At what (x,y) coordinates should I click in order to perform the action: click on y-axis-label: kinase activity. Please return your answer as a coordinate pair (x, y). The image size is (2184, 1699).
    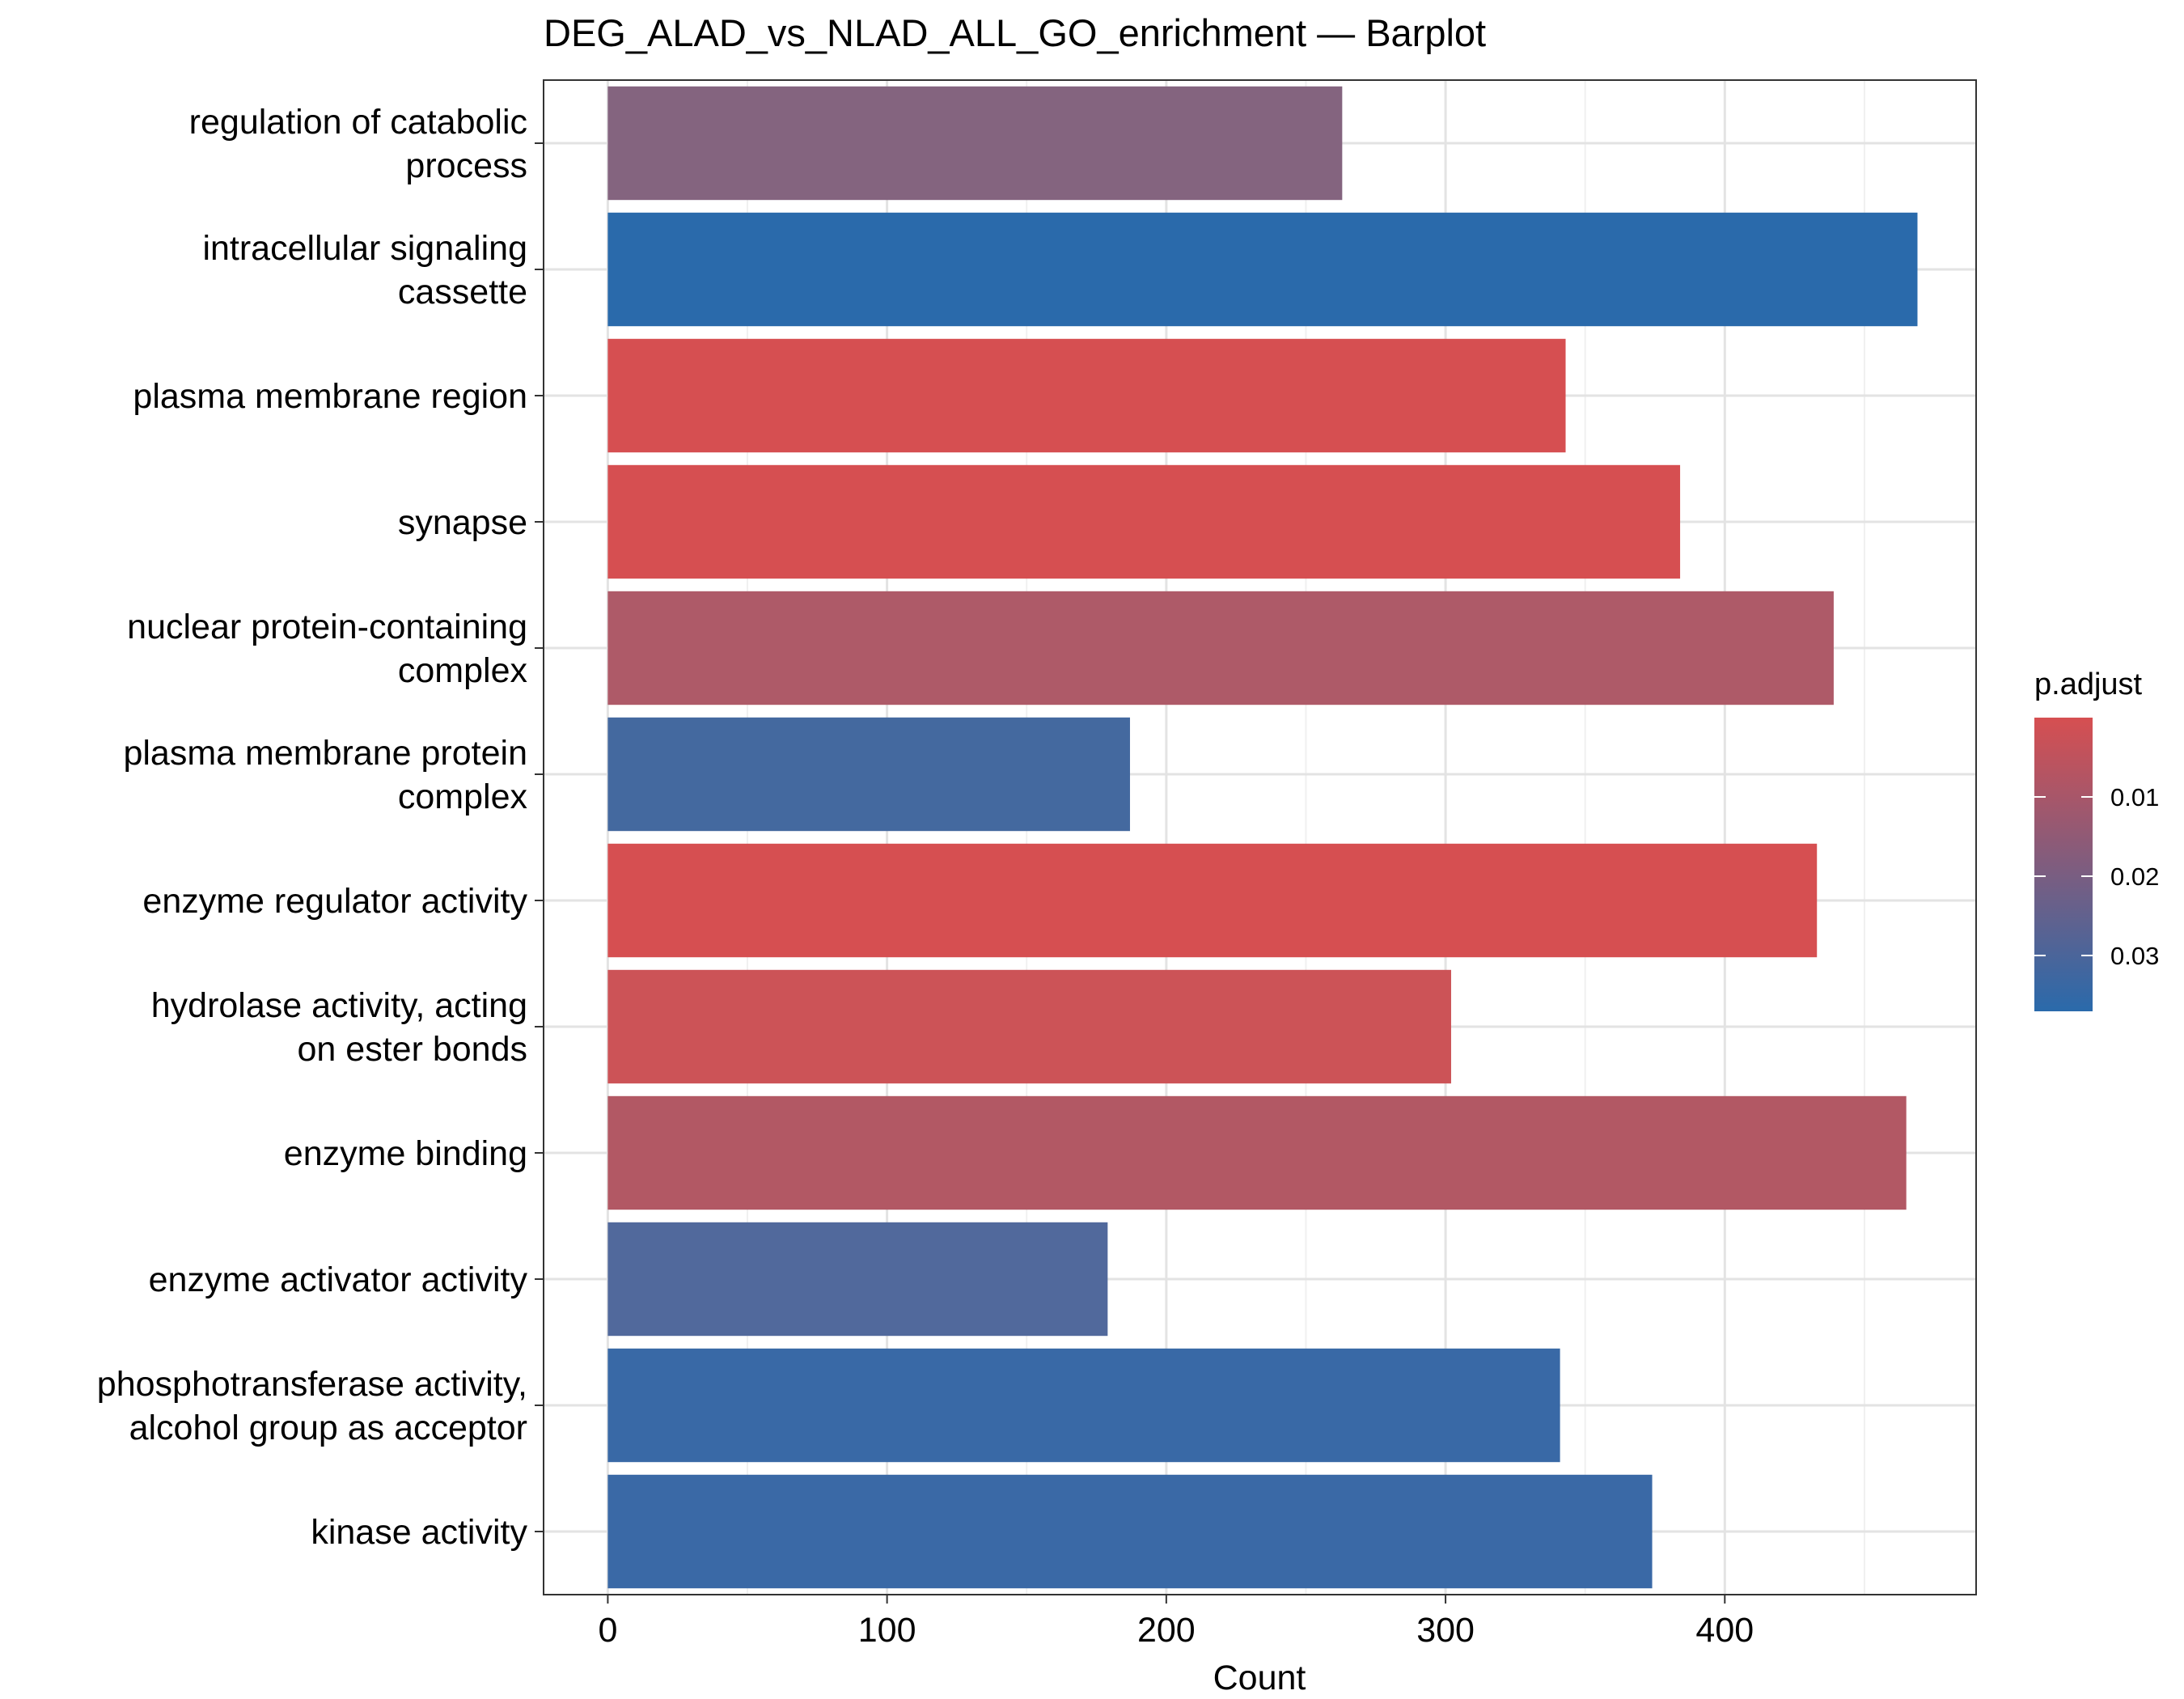
    Looking at the image, I should click on (419, 1532).